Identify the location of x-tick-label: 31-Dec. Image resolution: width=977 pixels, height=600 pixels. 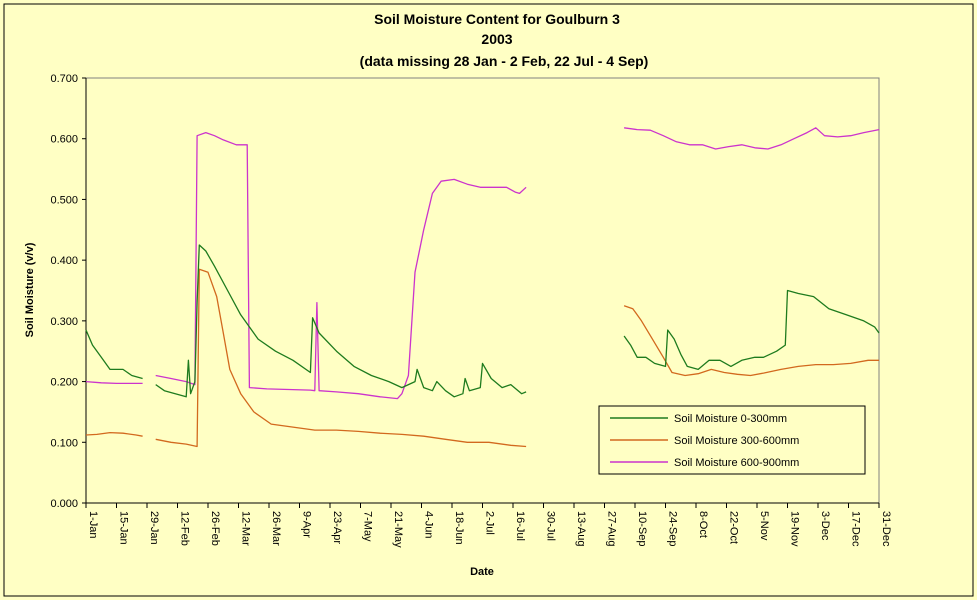
(886, 529).